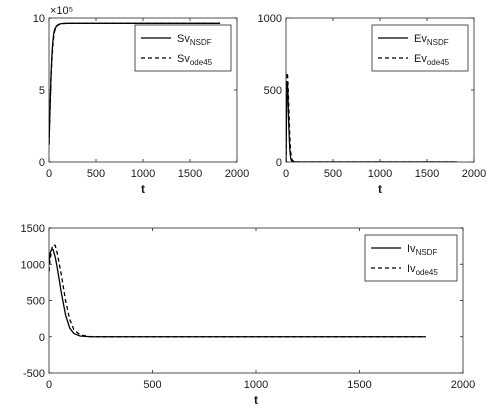  Describe the element at coordinates (372, 121) in the screenshot. I see `series-line-ev-nsdf` at that location.